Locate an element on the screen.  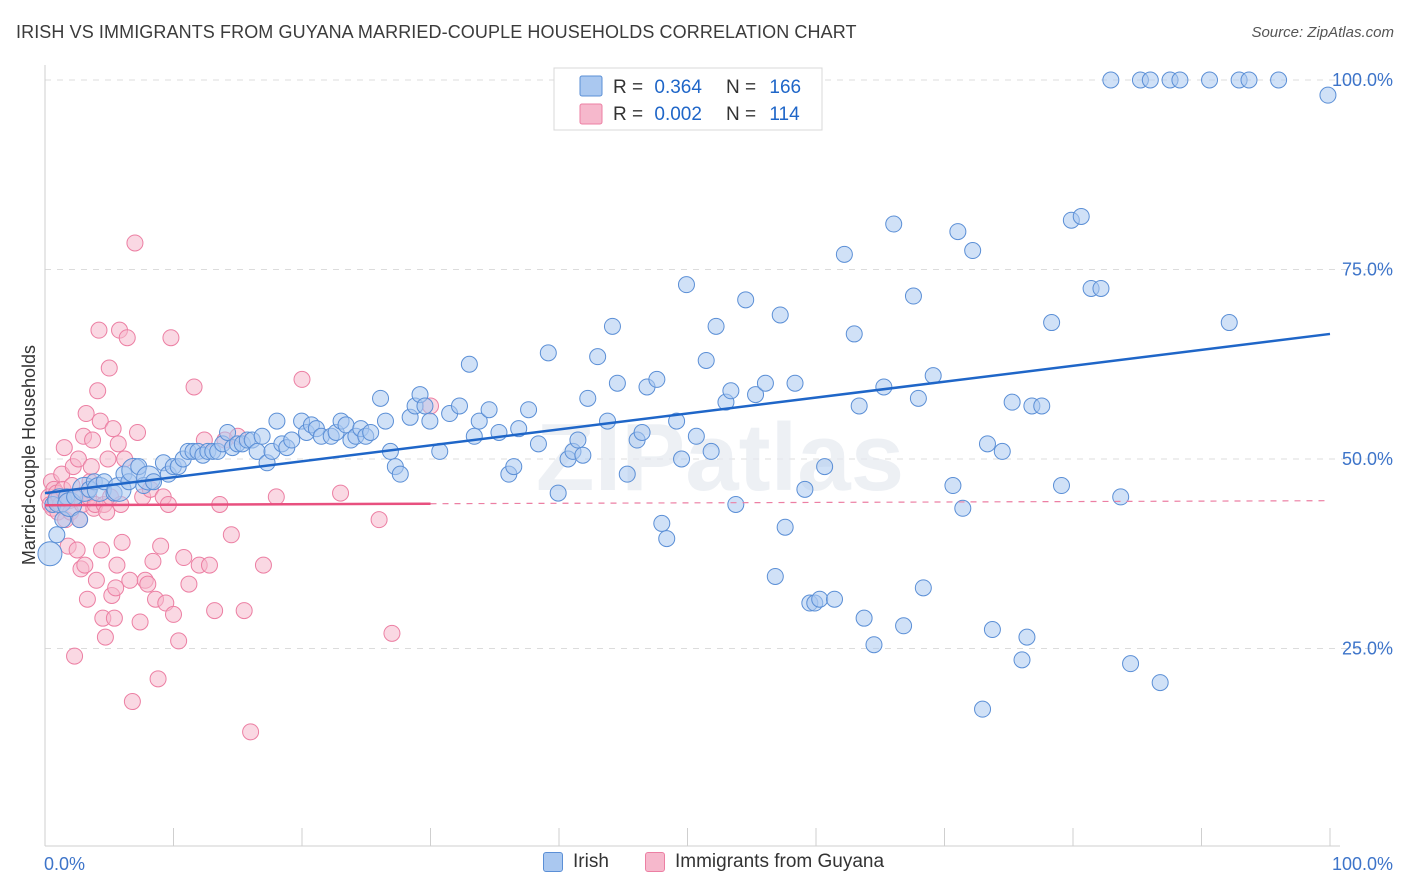
svg-text: R = 0.002 is located at coordinates (657, 114).